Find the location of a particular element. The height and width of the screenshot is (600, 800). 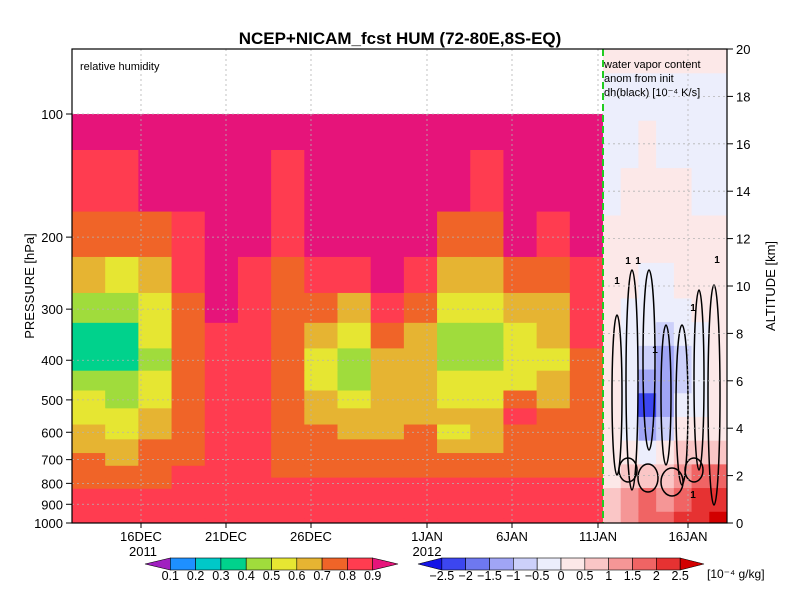

colorbar-label: −2.5 is located at coordinates (441, 576).